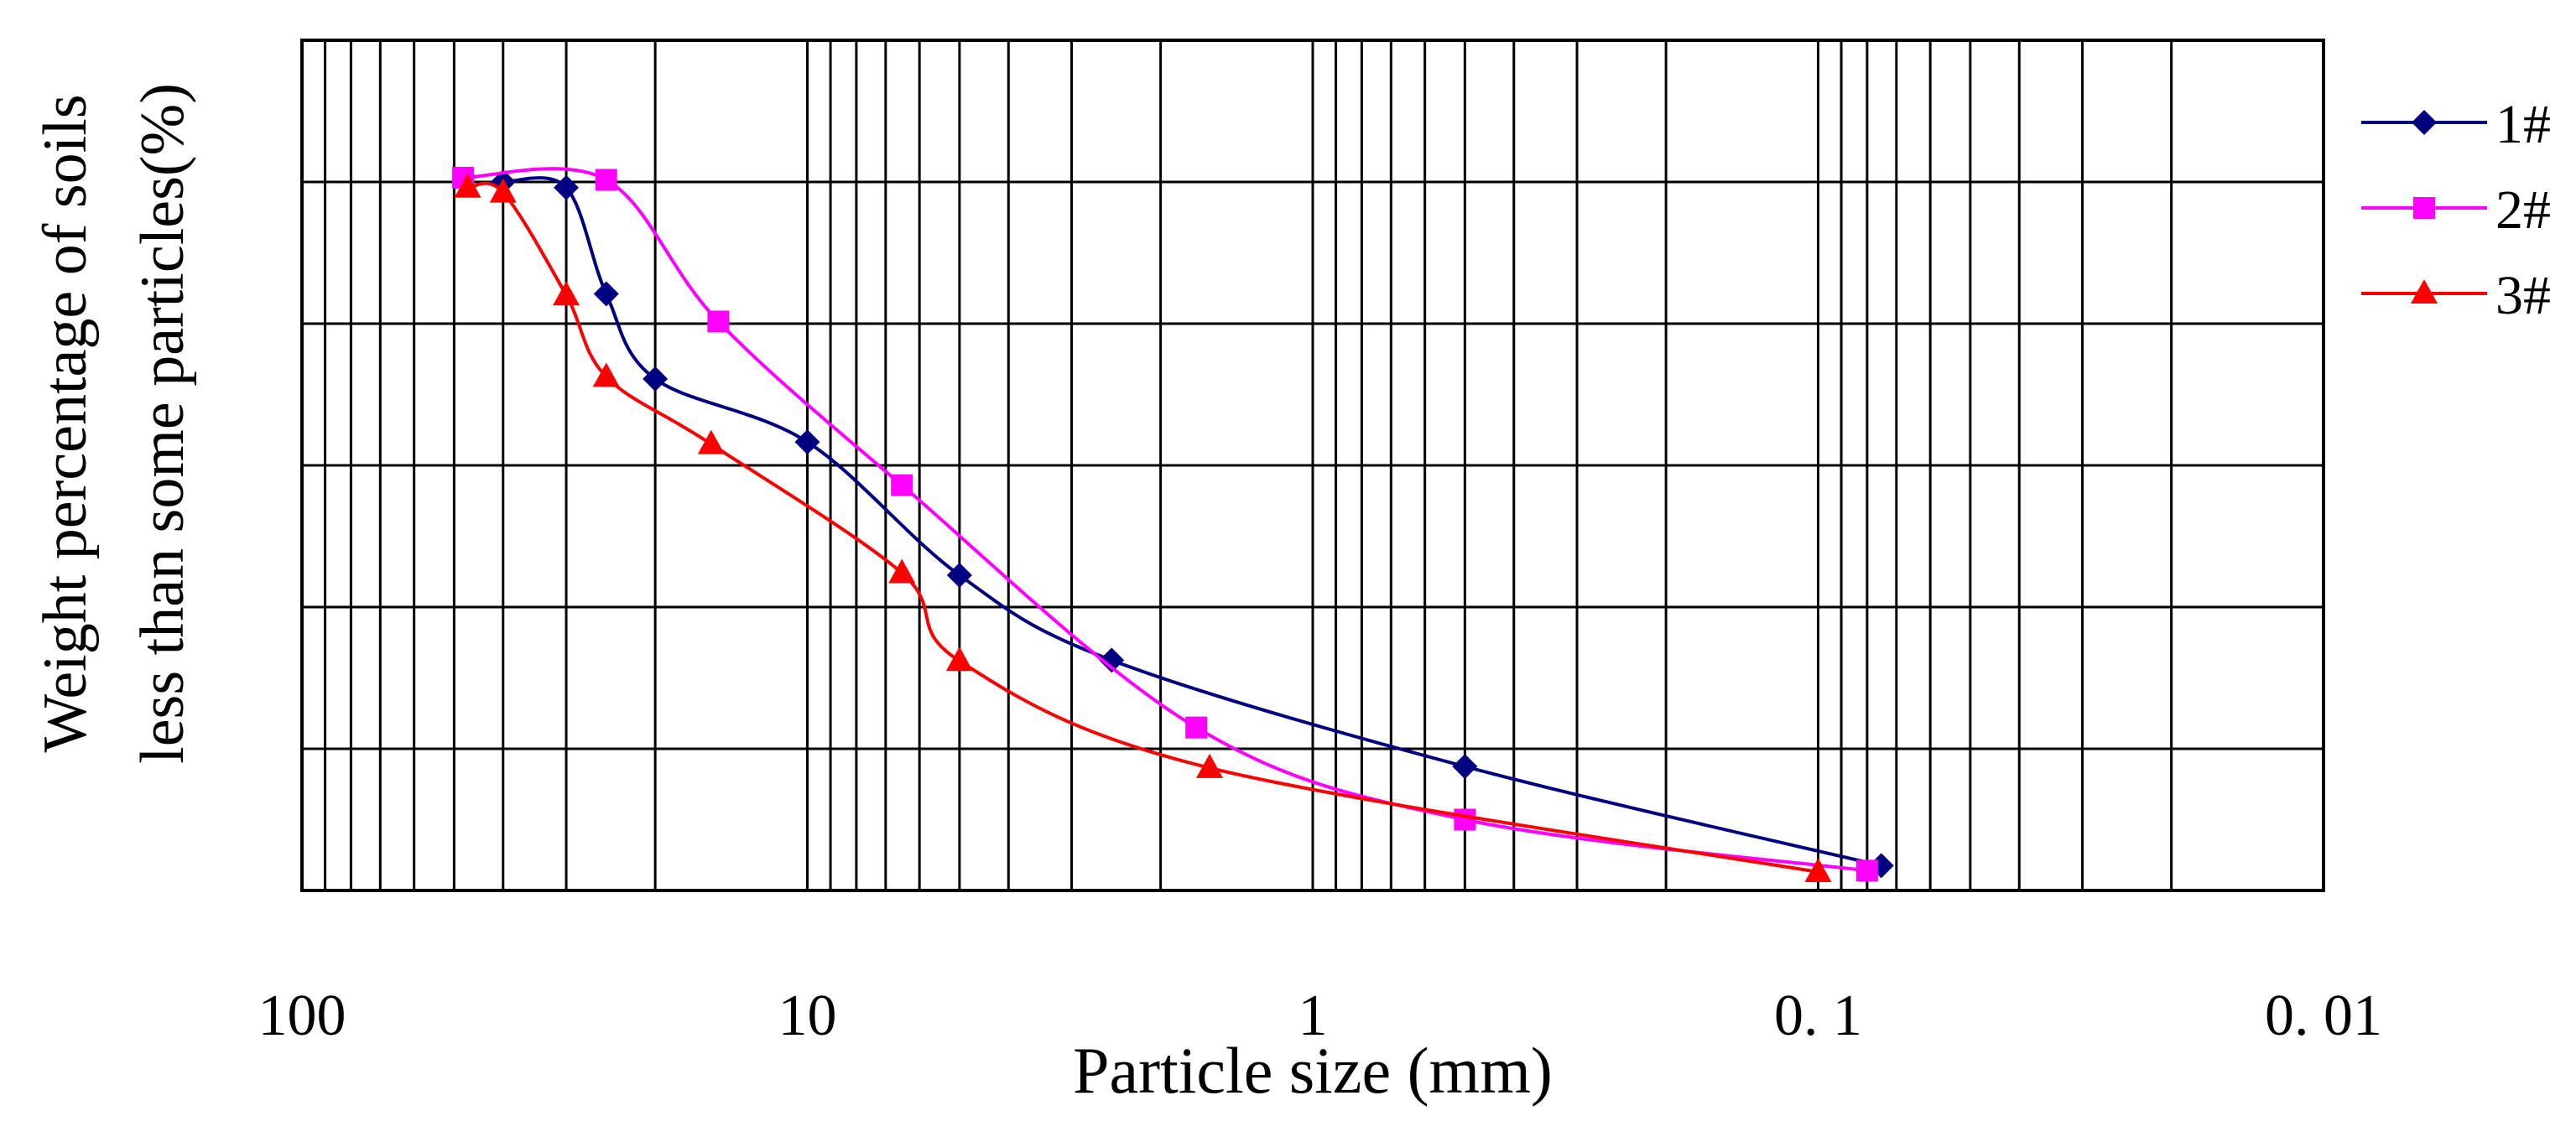 This screenshot has height=1137, width=2576. Describe the element at coordinates (2456, 124) in the screenshot. I see `legend-item: 1#` at that location.